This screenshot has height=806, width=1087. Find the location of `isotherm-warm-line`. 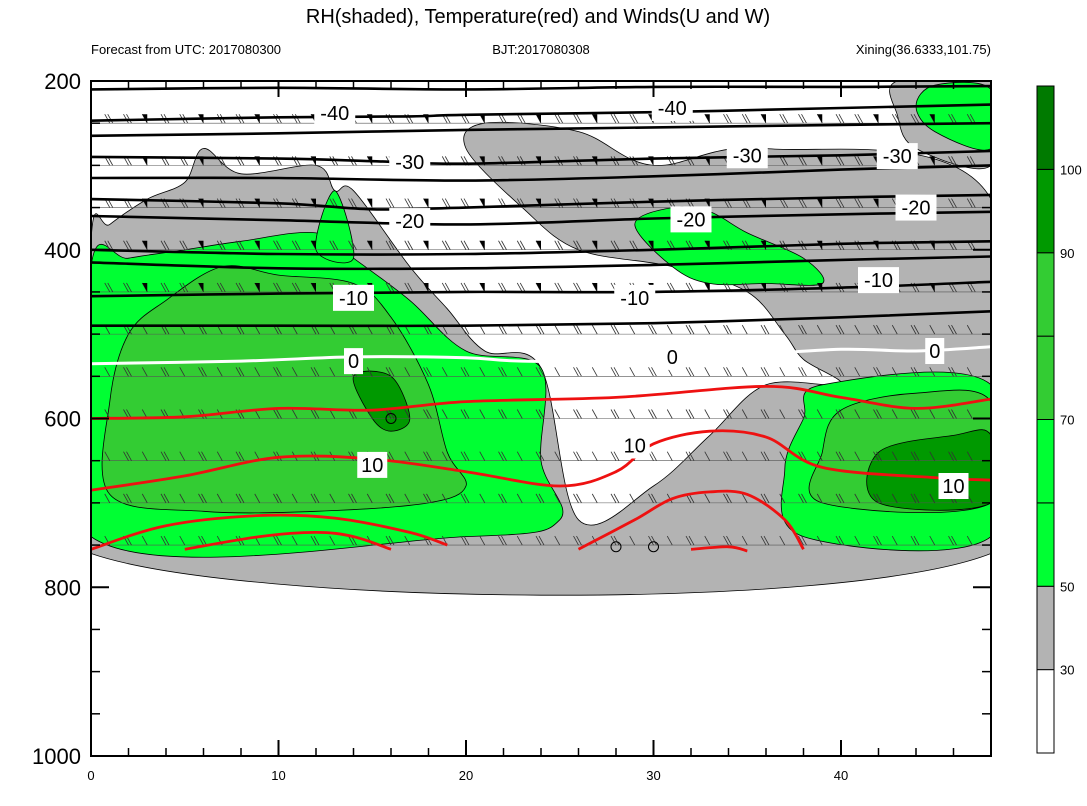

isotherm-warm-line is located at coordinates (269, 532).